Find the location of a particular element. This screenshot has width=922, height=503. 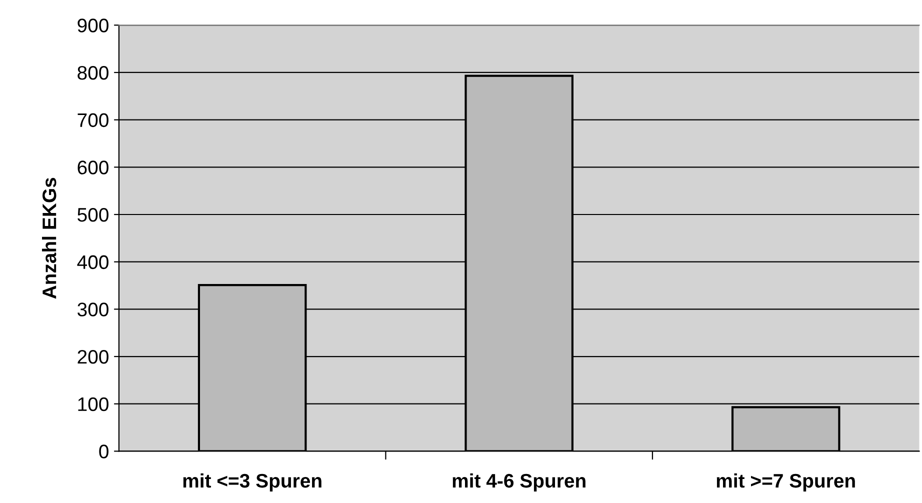

y-tick-label: 800 is located at coordinates (93, 73).